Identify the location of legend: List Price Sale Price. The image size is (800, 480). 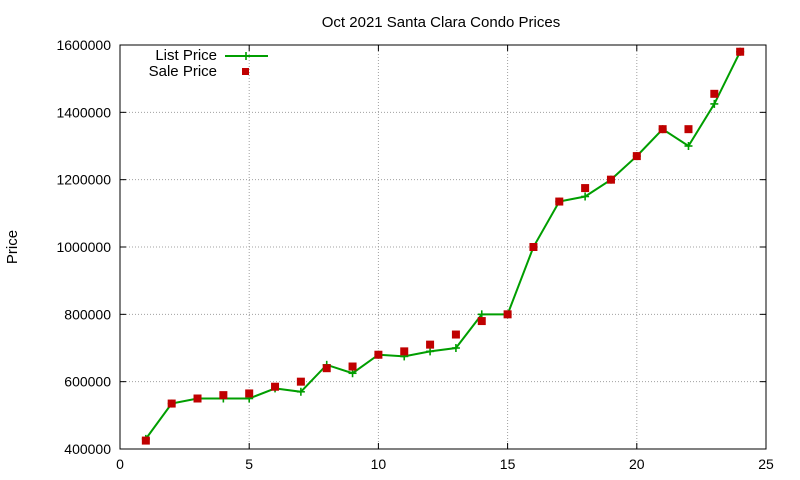
(208, 63).